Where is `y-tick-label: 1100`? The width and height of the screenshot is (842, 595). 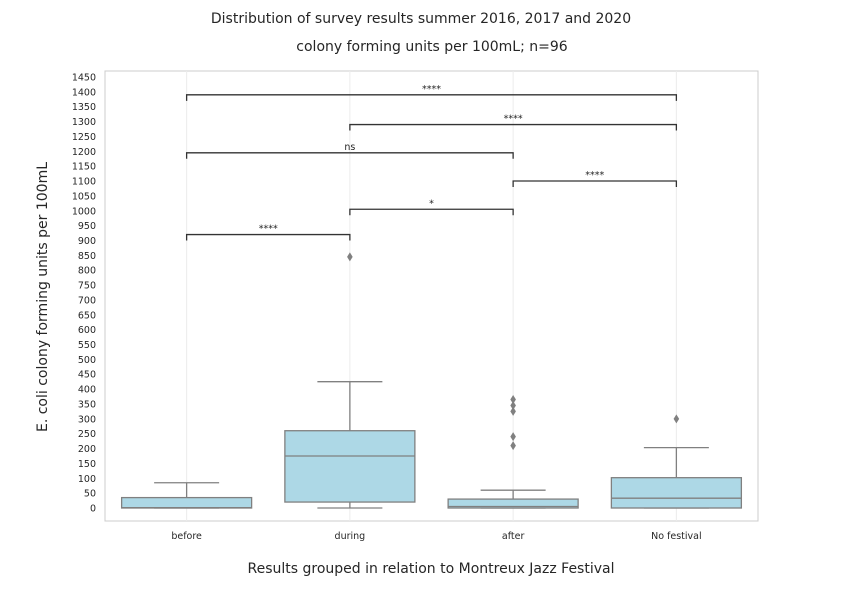
y-tick-label: 1100 is located at coordinates (84, 182).